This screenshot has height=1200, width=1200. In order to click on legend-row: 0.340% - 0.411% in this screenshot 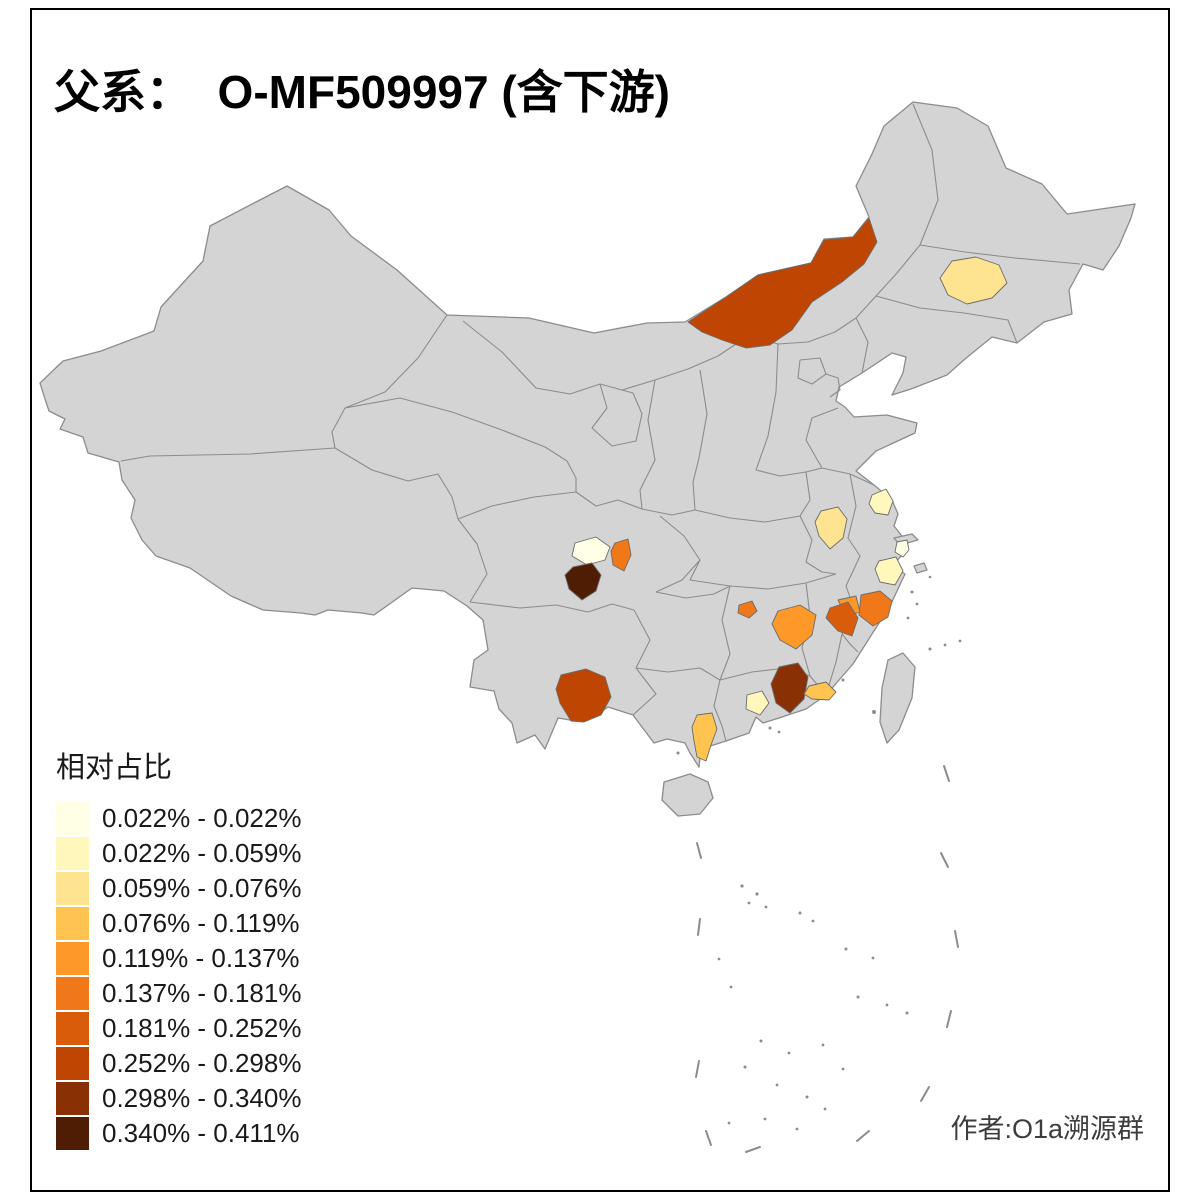, I will do `click(178, 1133)`.